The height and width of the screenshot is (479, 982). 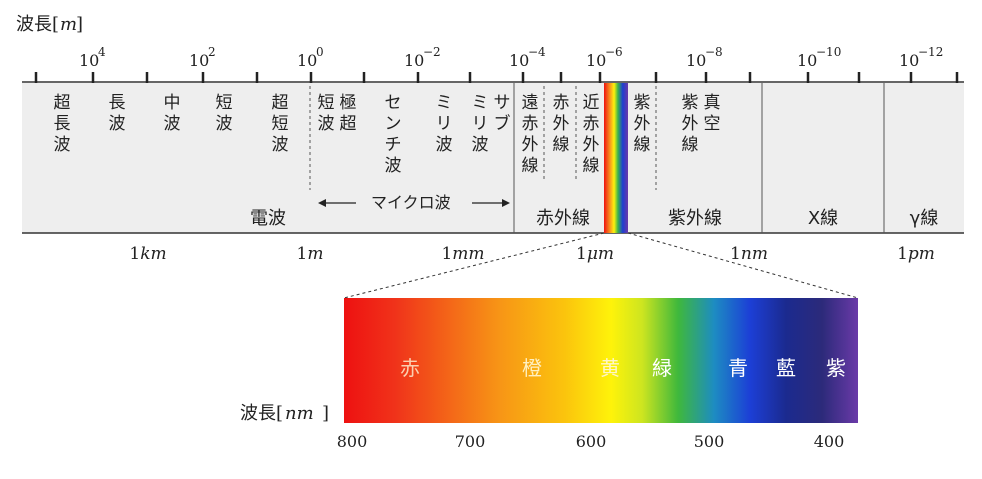 I want to click on band-uv-label: 紫外線, so click(x=695, y=218).